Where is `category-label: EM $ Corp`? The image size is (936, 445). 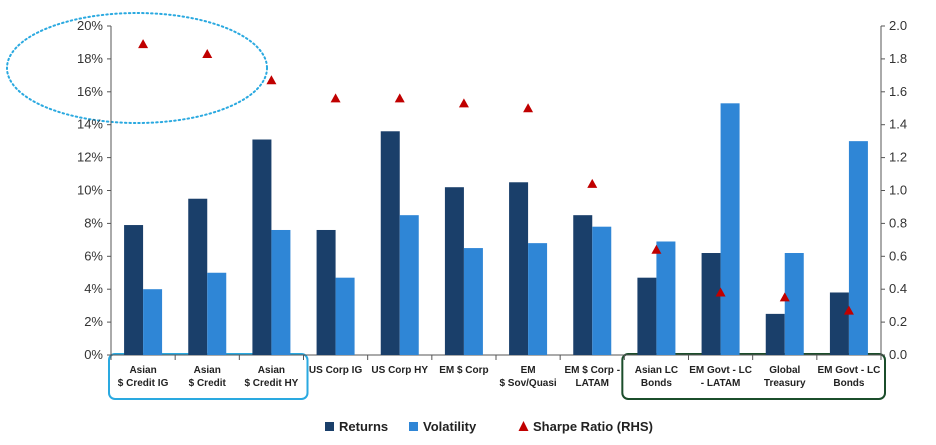 category-label: EM $ Corp is located at coordinates (463, 370).